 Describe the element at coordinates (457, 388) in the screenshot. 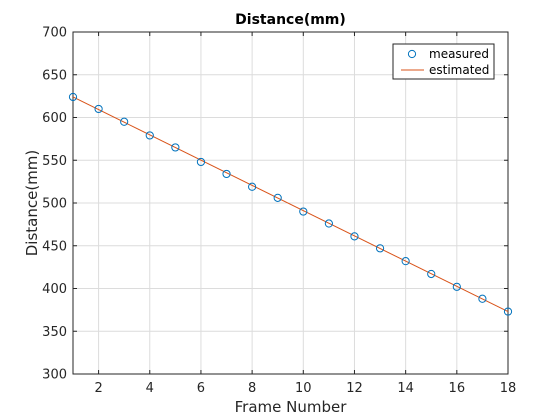

I see `x-tick-label: 16` at that location.